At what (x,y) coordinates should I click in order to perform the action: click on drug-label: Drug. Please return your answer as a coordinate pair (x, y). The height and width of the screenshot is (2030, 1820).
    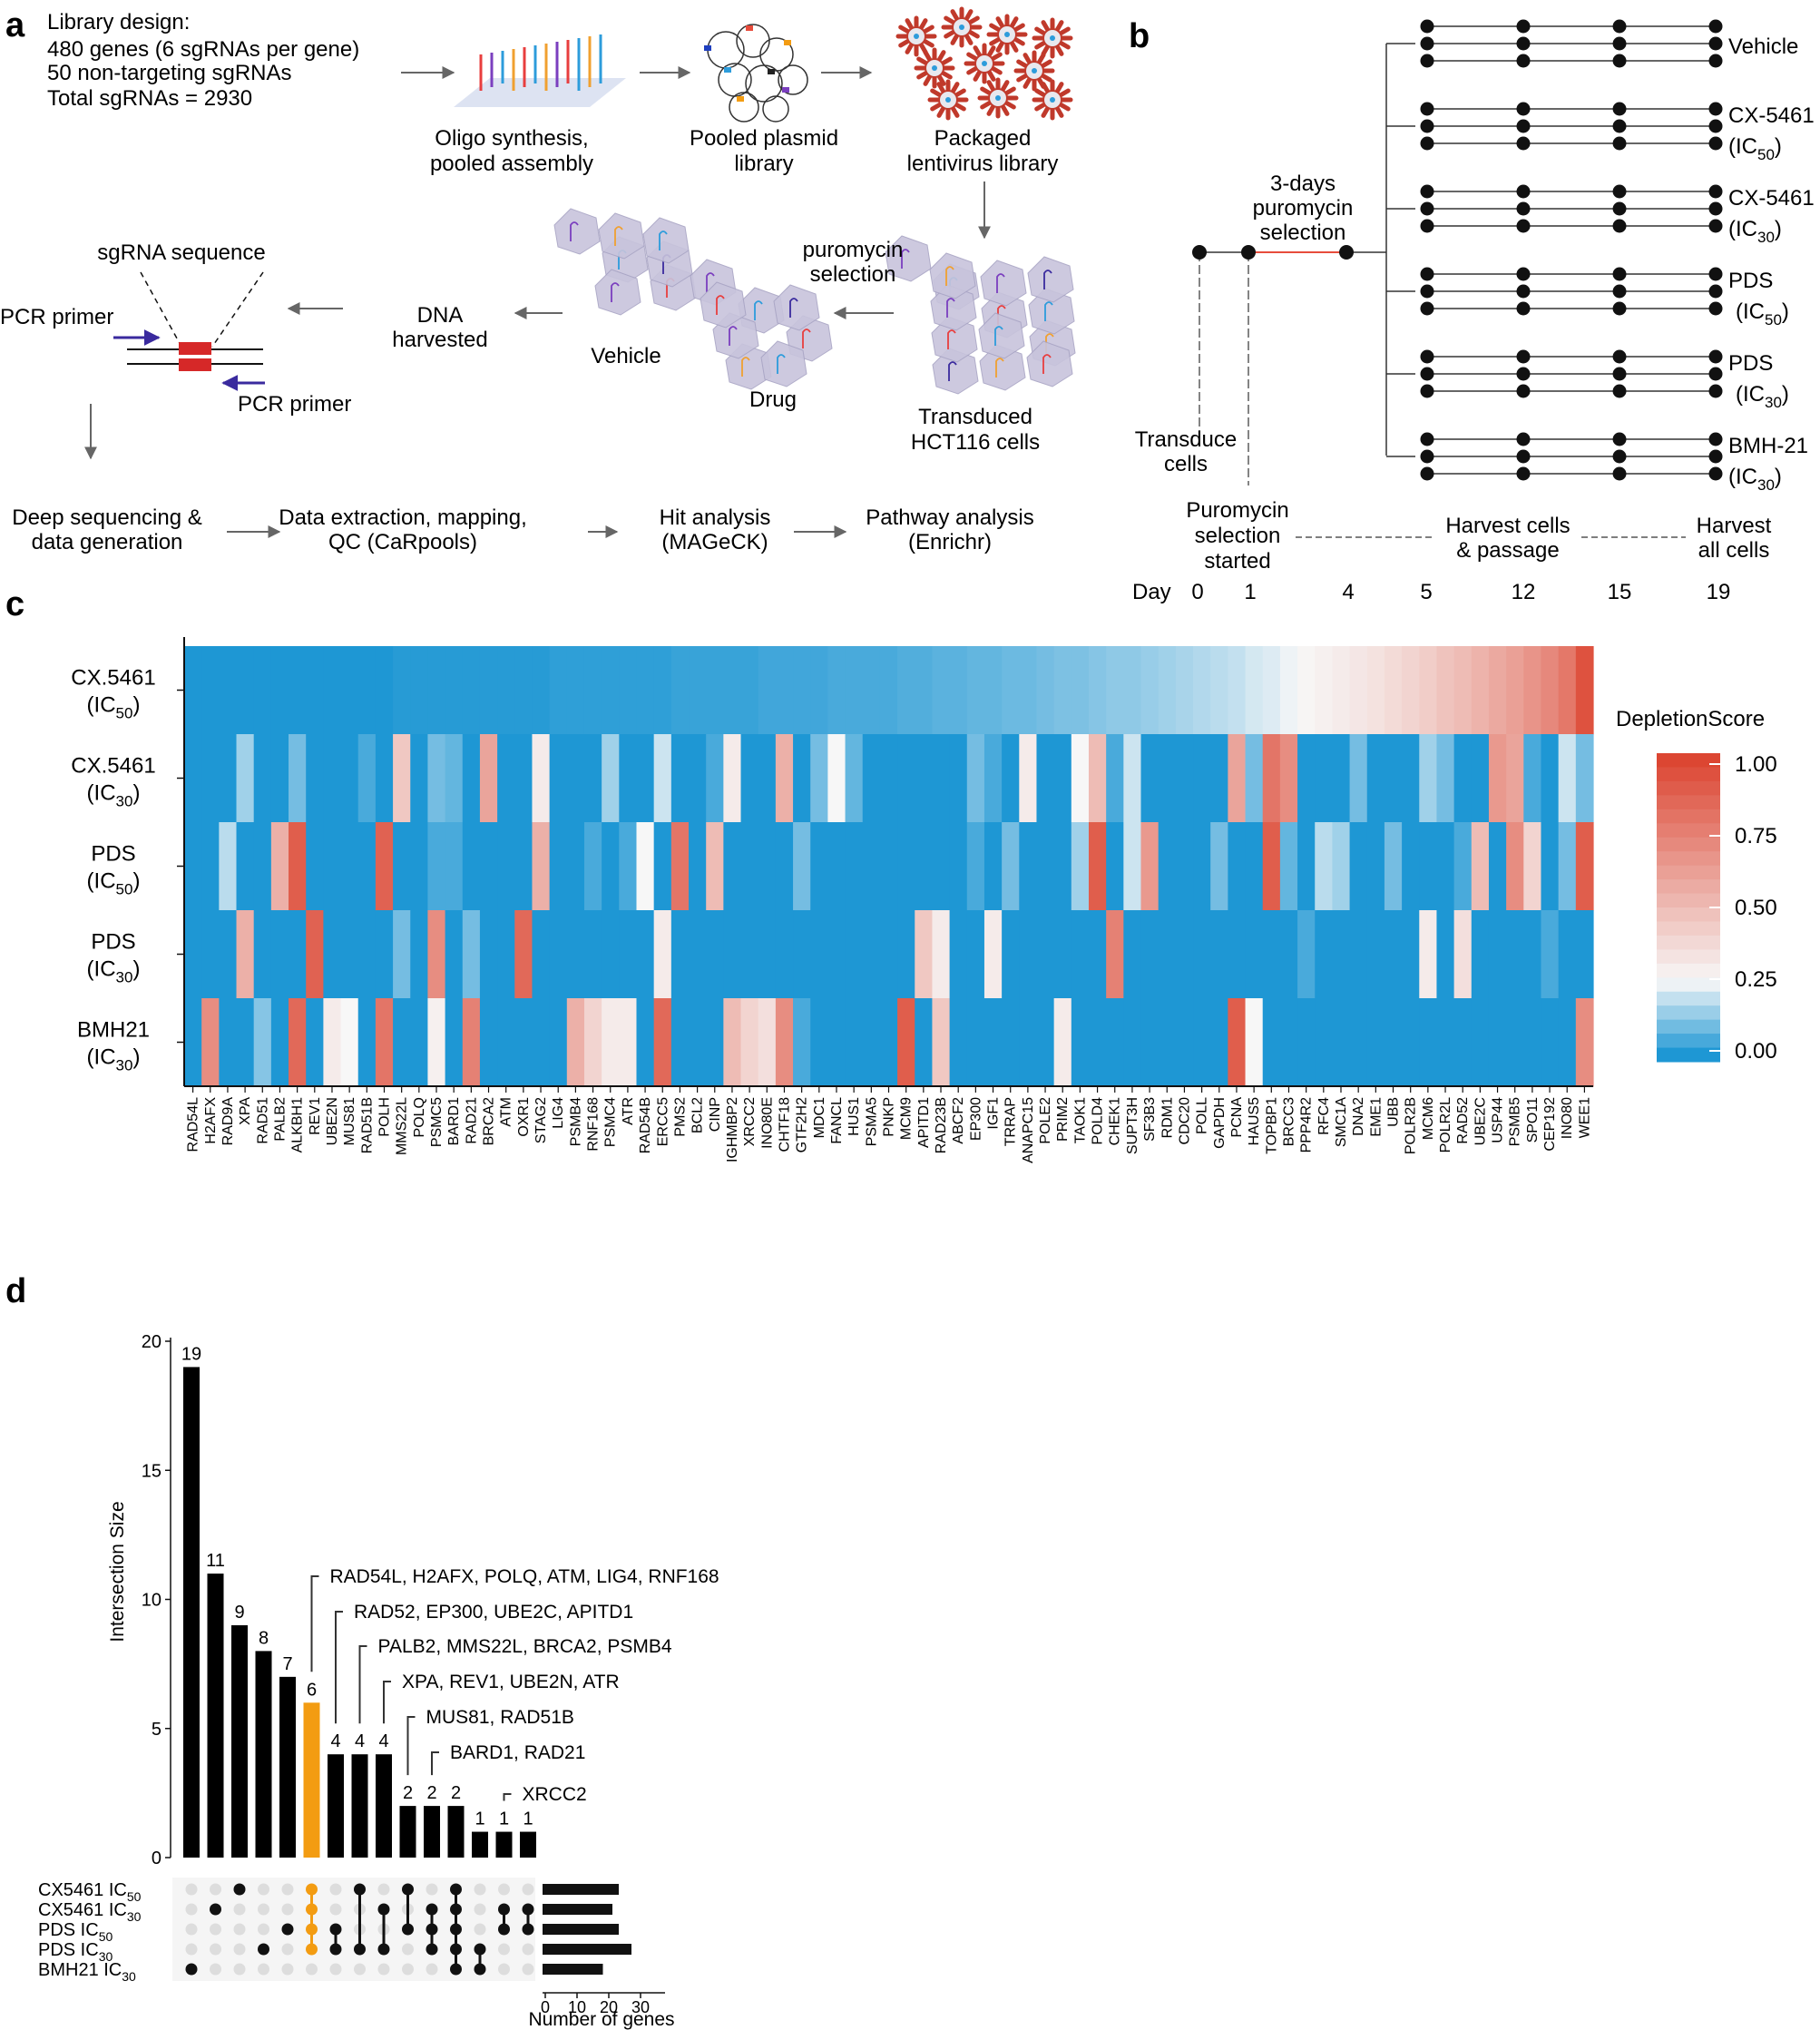
    Looking at the image, I should click on (773, 399).